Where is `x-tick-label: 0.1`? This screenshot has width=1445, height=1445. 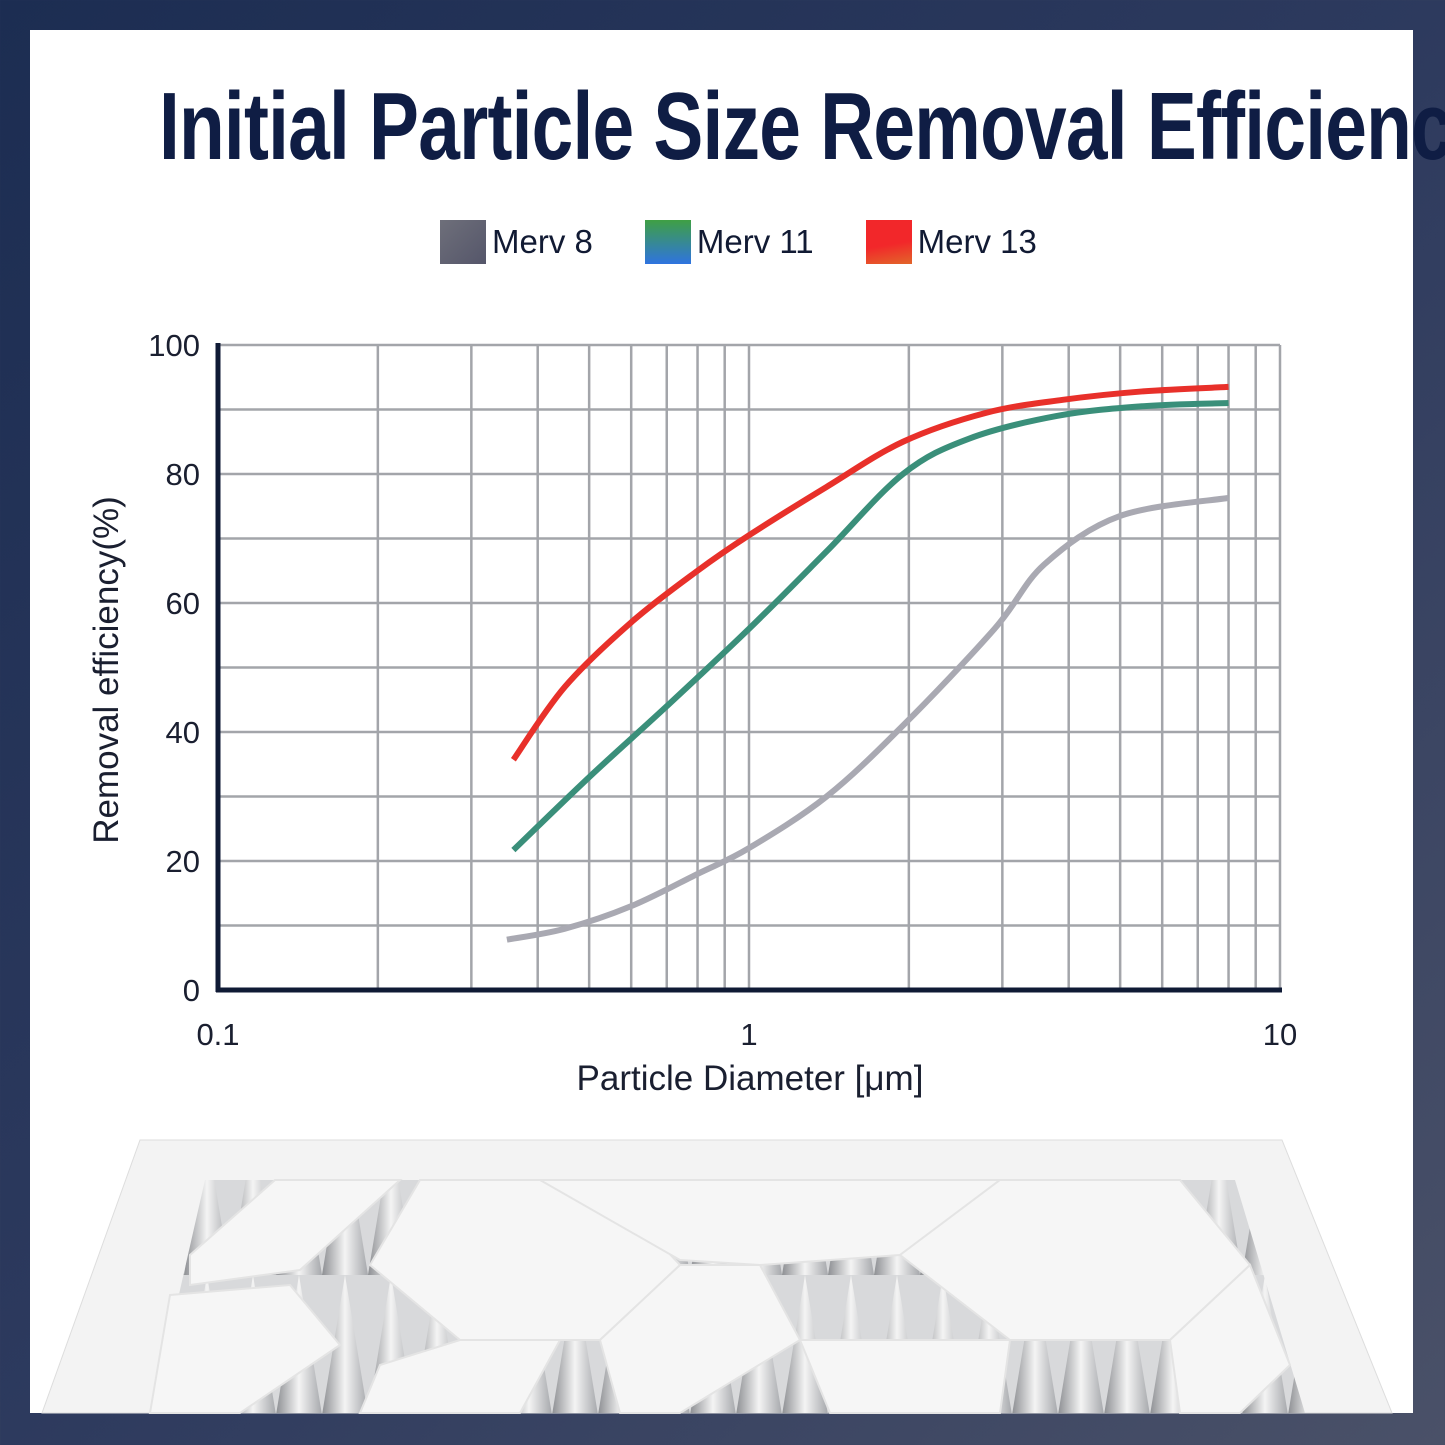 x-tick-label: 0.1 is located at coordinates (217, 1034).